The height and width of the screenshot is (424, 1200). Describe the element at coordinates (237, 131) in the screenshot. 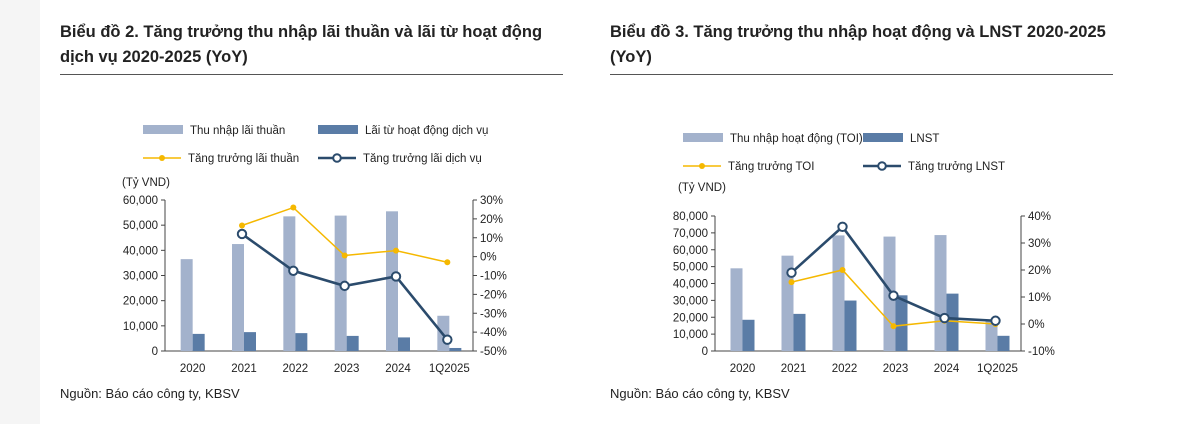

I see `legend-label: Thu nhập lãi thuần` at that location.